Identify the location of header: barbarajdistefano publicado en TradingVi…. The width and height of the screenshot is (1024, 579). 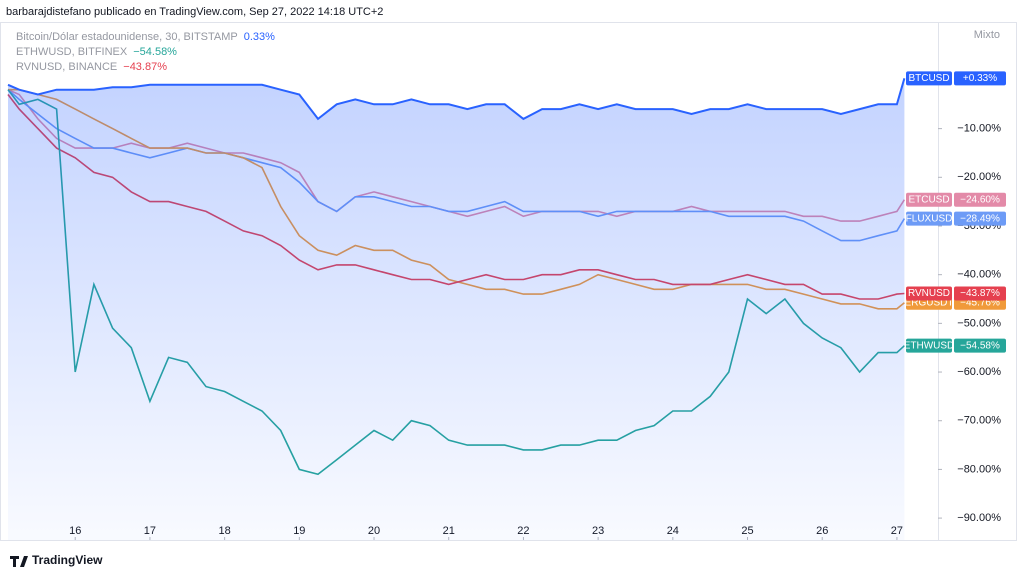
(194, 12).